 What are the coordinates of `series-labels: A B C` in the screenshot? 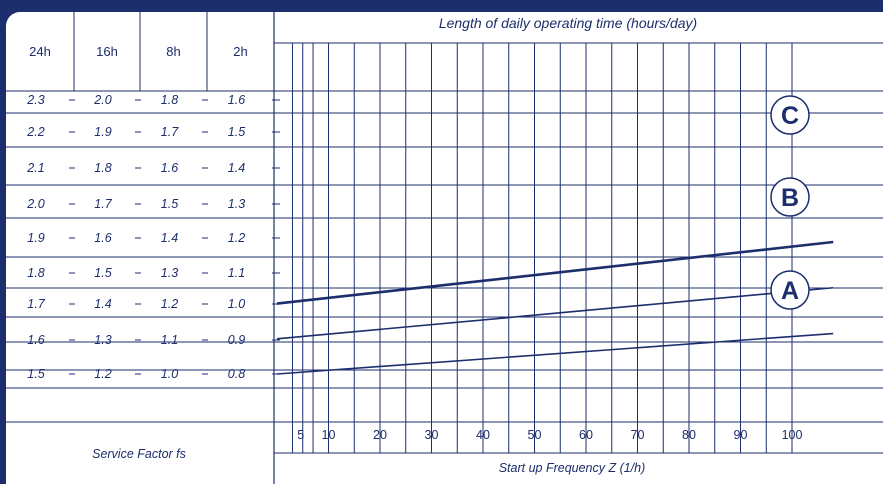 It's located at (790, 202).